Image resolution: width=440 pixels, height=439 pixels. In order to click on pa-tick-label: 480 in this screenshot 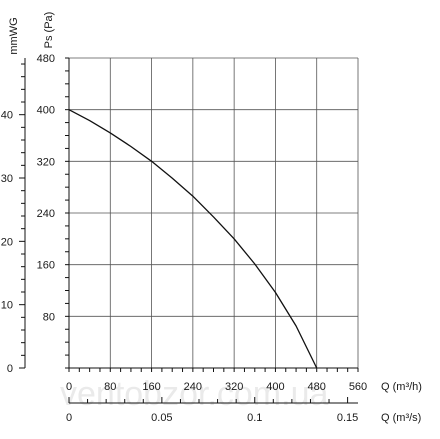, I will do `click(46, 59)`.